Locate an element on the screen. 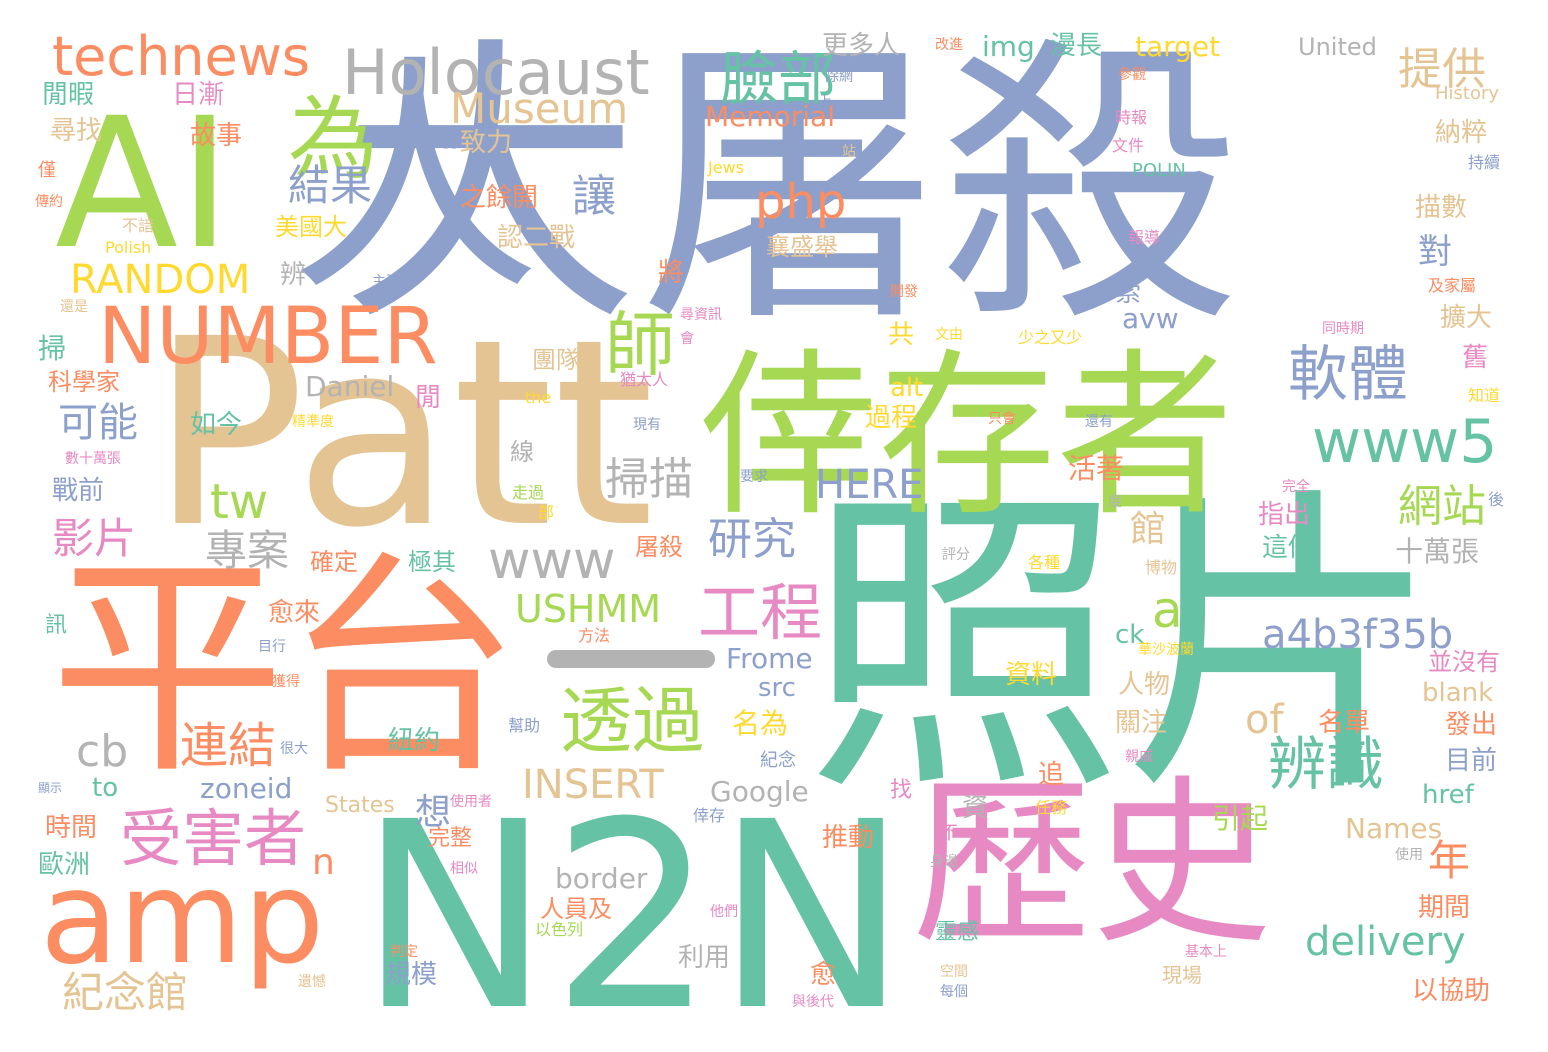  word-xianxia: 閒暇 is located at coordinates (68, 95).